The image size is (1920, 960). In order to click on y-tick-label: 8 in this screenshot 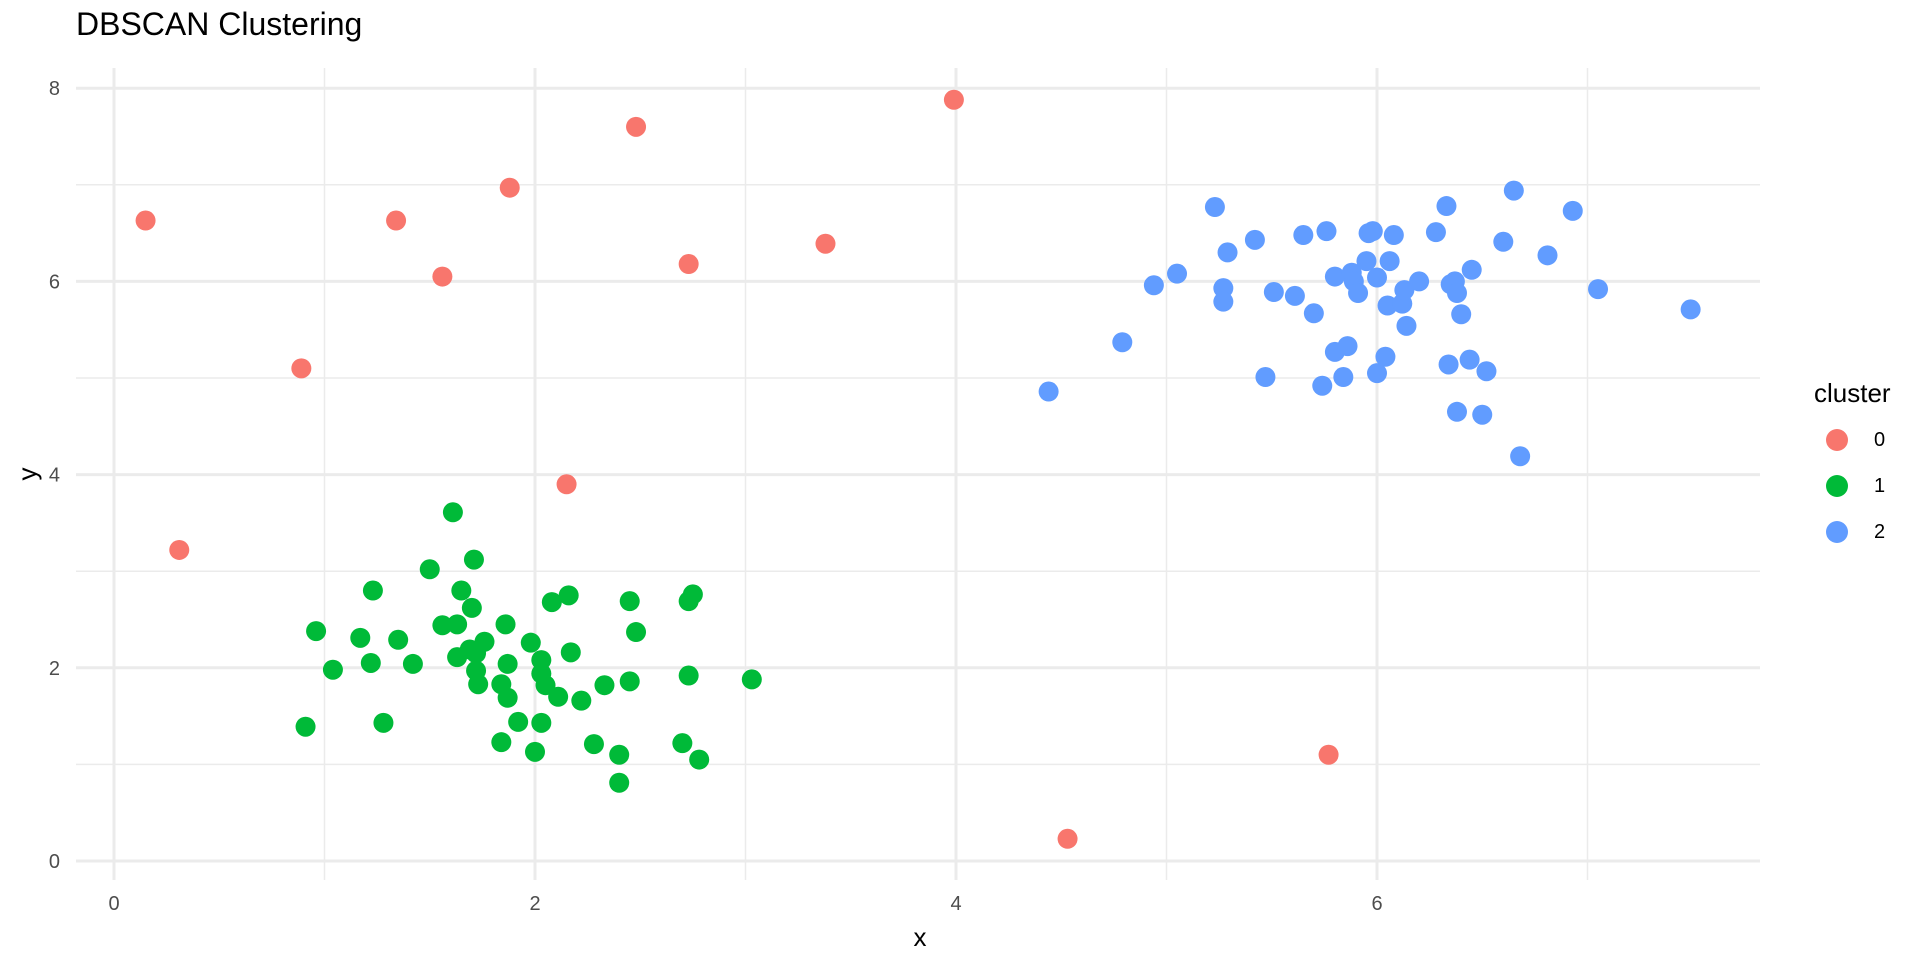, I will do `click(54, 89)`.